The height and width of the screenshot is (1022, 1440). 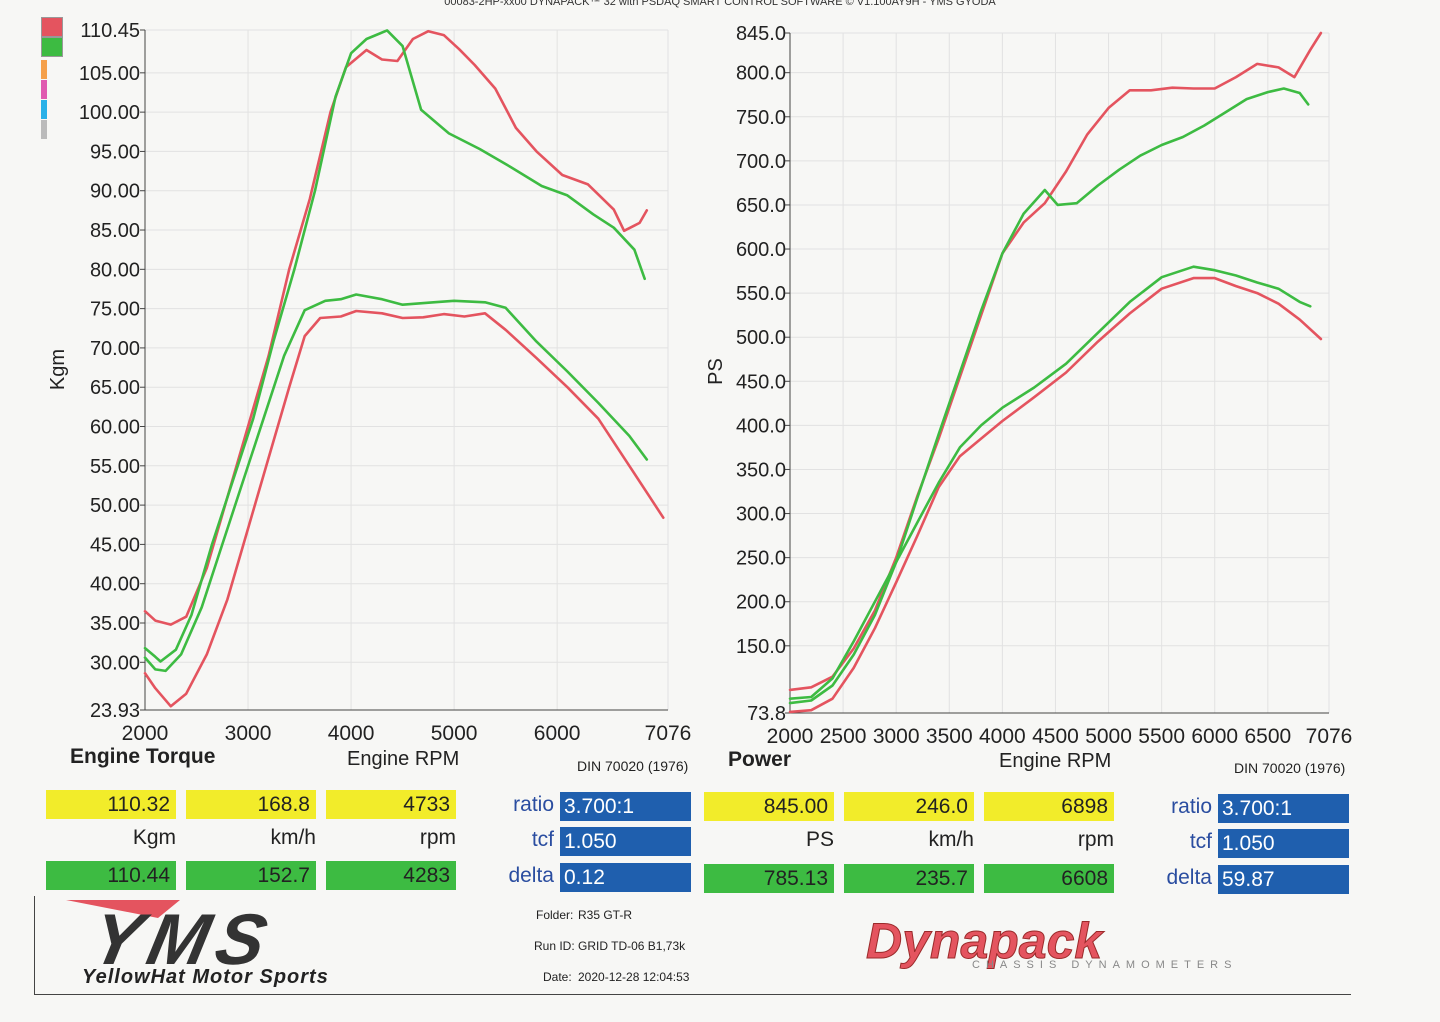 I want to click on power-delta-value: 59.87, so click(x=1283, y=879).